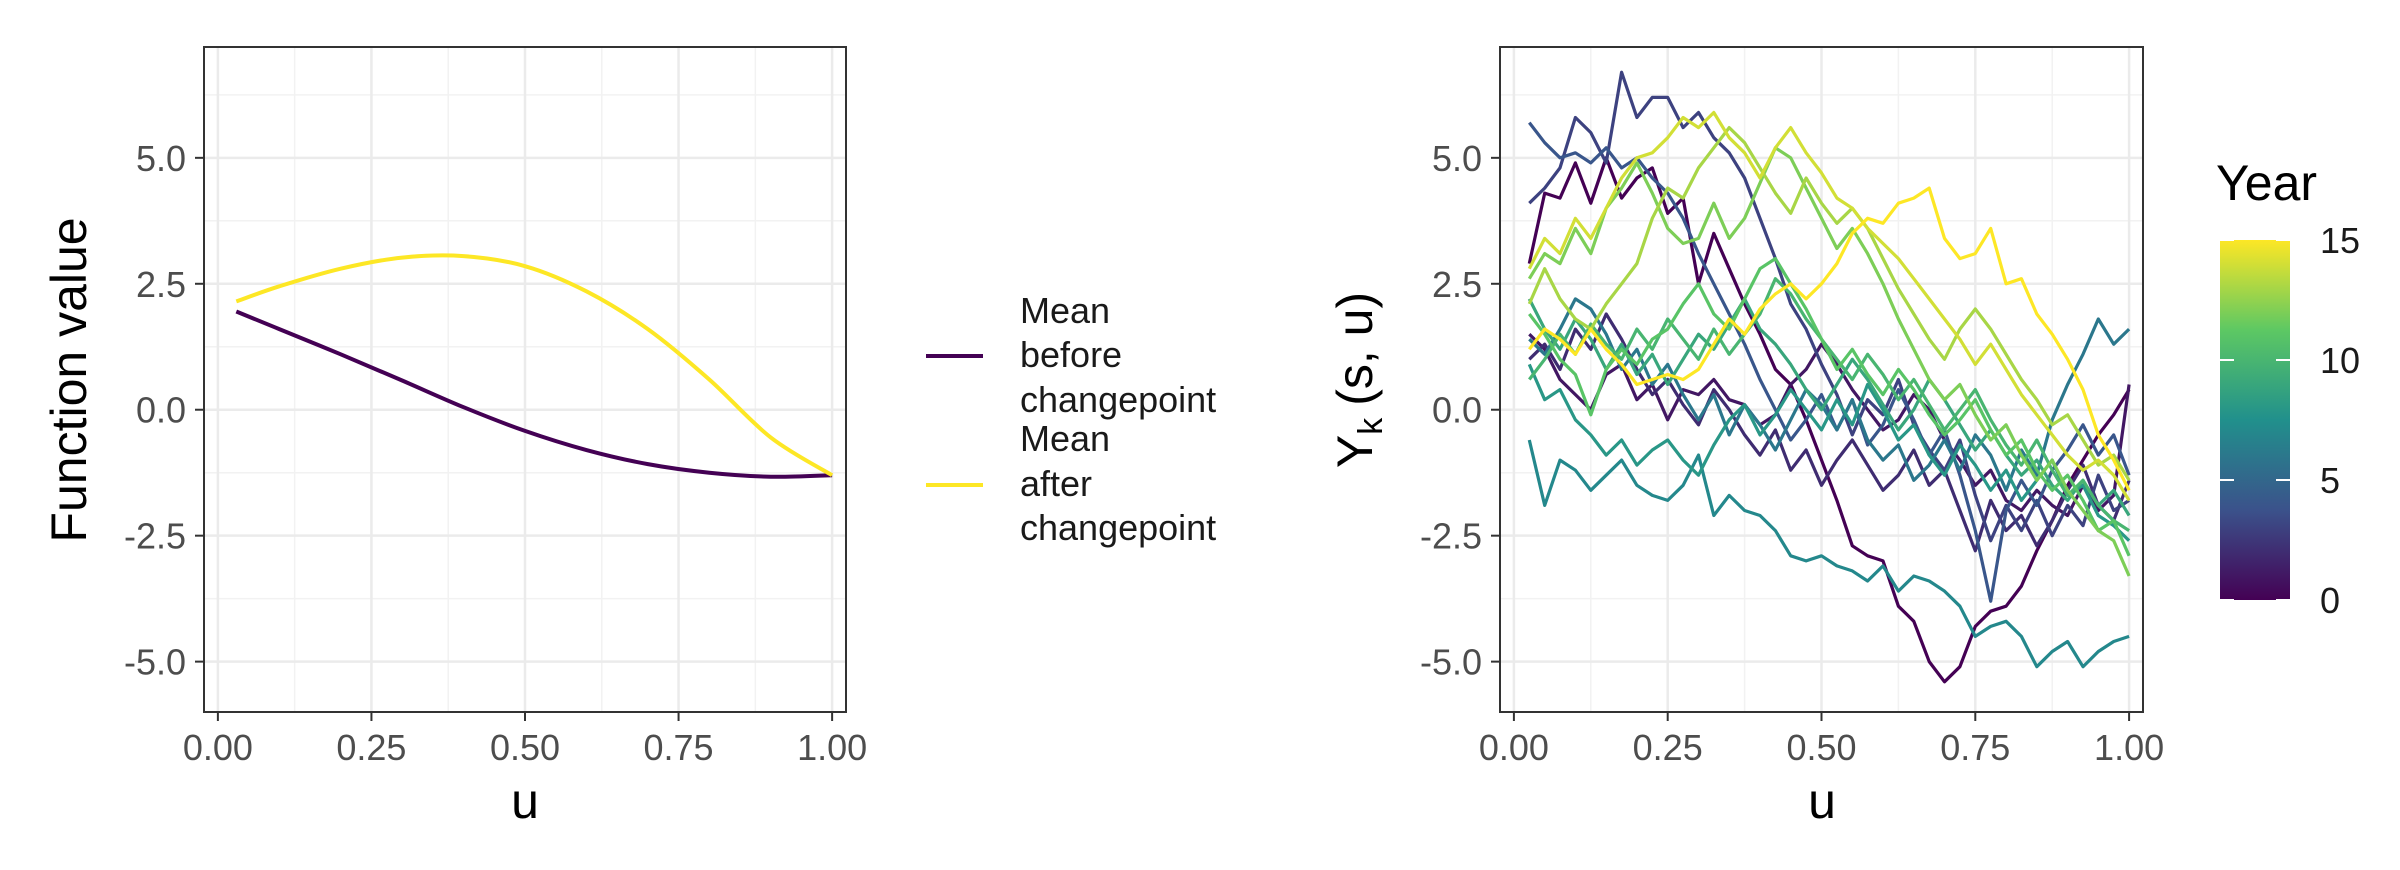 The width and height of the screenshot is (2400, 870). I want to click on colorbar: Year 0 5 10 15, so click(2288, 388).